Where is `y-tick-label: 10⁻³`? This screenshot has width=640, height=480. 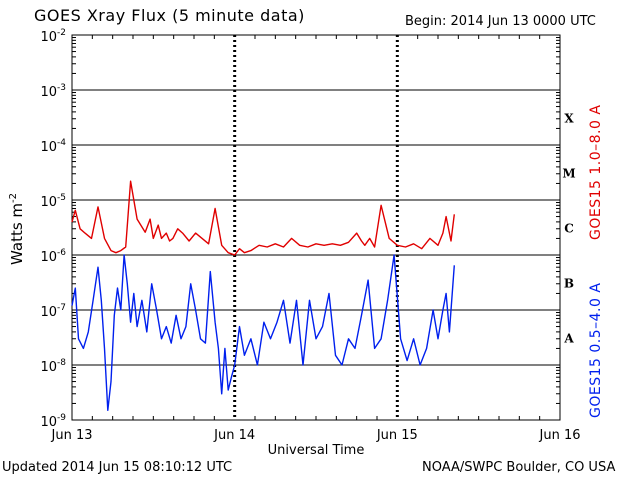
y-tick-label: 10⁻³ is located at coordinates (53, 91).